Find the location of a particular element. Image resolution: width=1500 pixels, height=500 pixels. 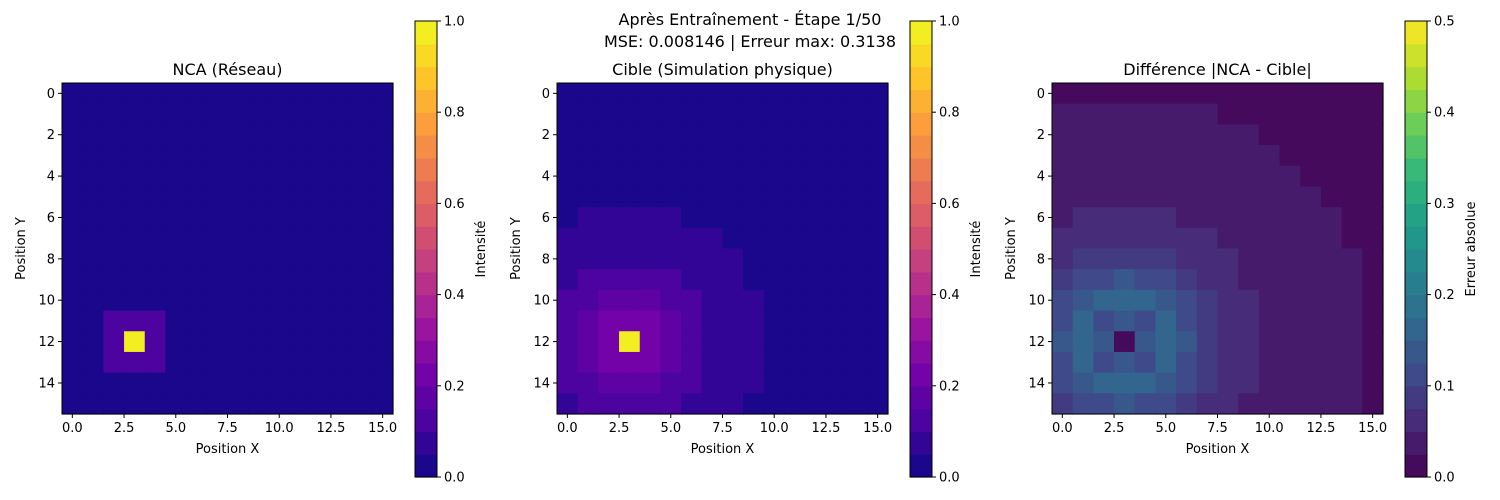

x-tick-label: 2.5 is located at coordinates (619, 428).